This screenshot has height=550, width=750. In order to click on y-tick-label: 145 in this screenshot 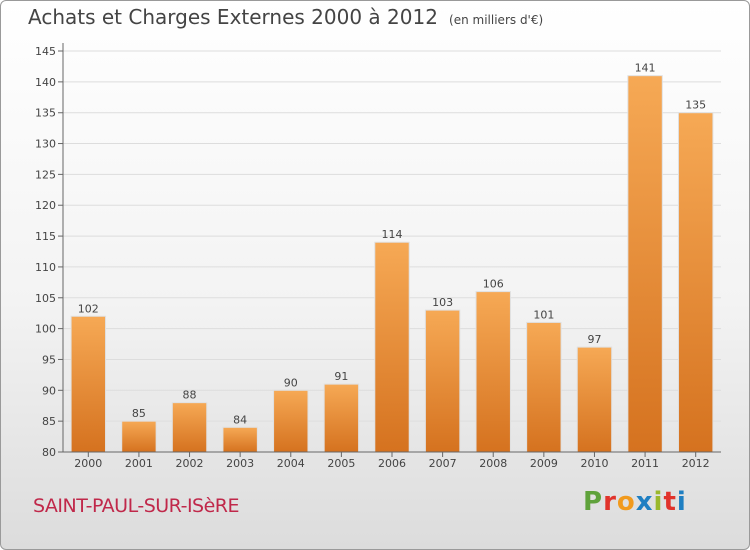, I will do `click(45, 51)`.